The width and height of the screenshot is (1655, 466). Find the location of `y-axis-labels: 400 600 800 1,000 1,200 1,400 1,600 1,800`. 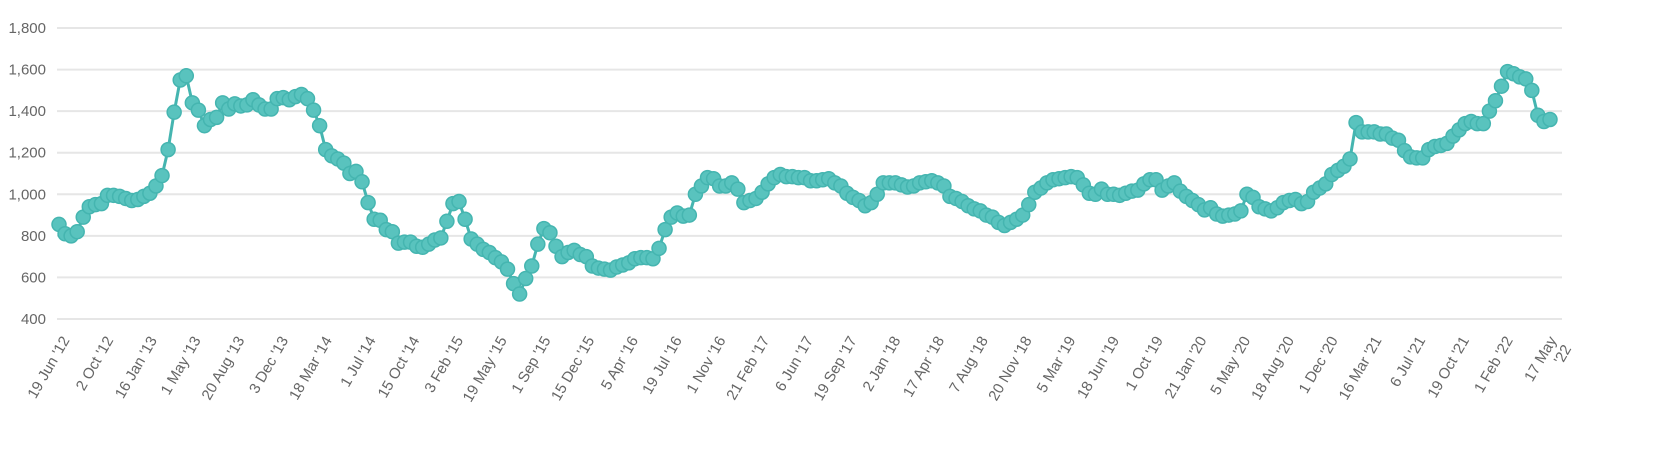

y-axis-labels: 400 600 800 1,000 1,200 1,400 1,600 1,800 is located at coordinates (27, 174).